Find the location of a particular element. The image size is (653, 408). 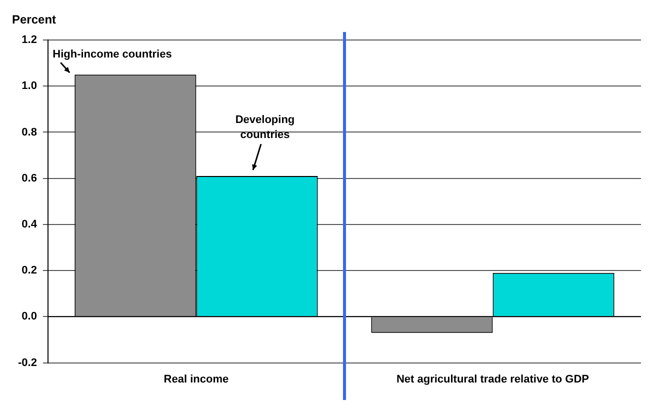

text: Developing countries is located at coordinates (265, 128).